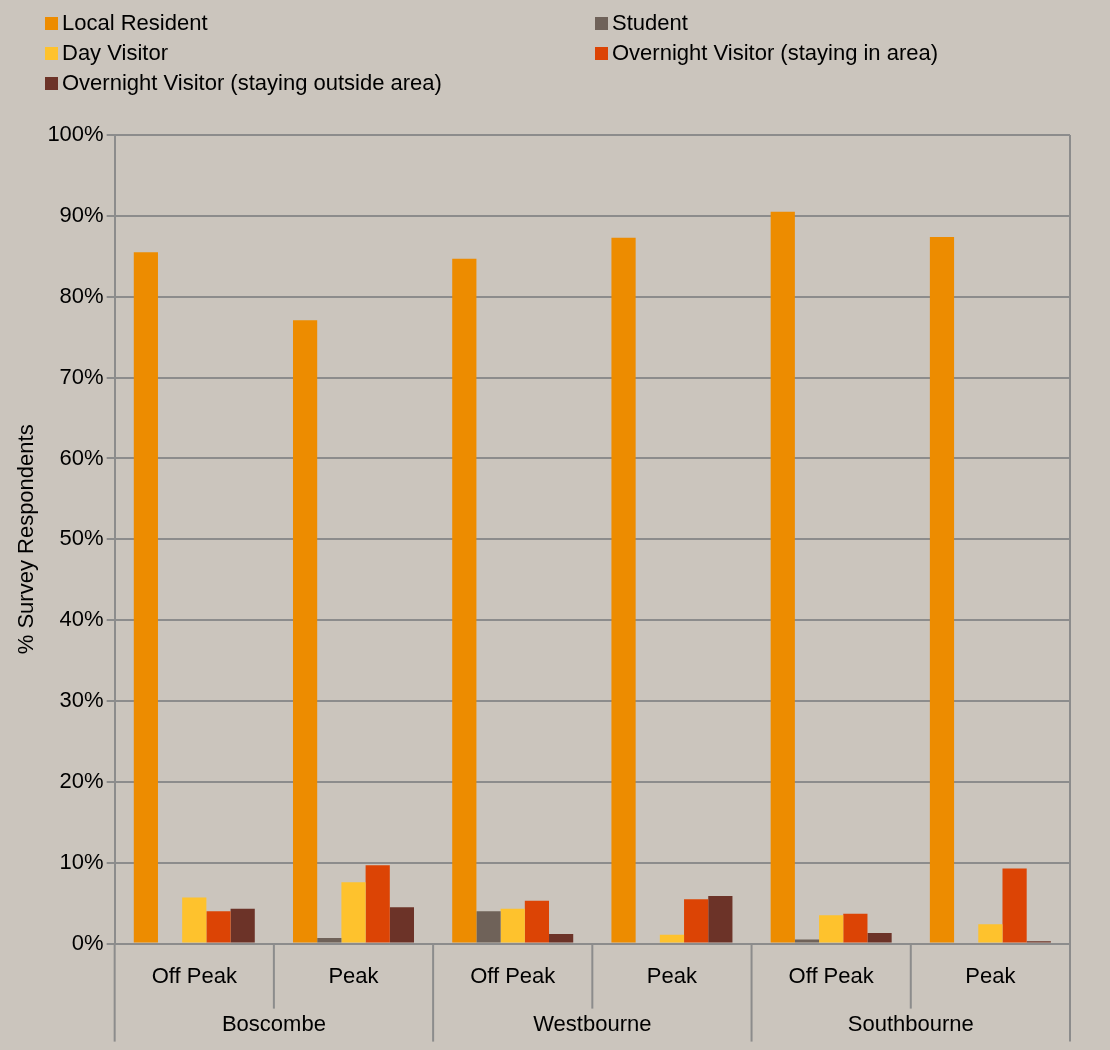 The height and width of the screenshot is (1050, 1110). I want to click on y-tick-label: 100%, so click(75, 134).